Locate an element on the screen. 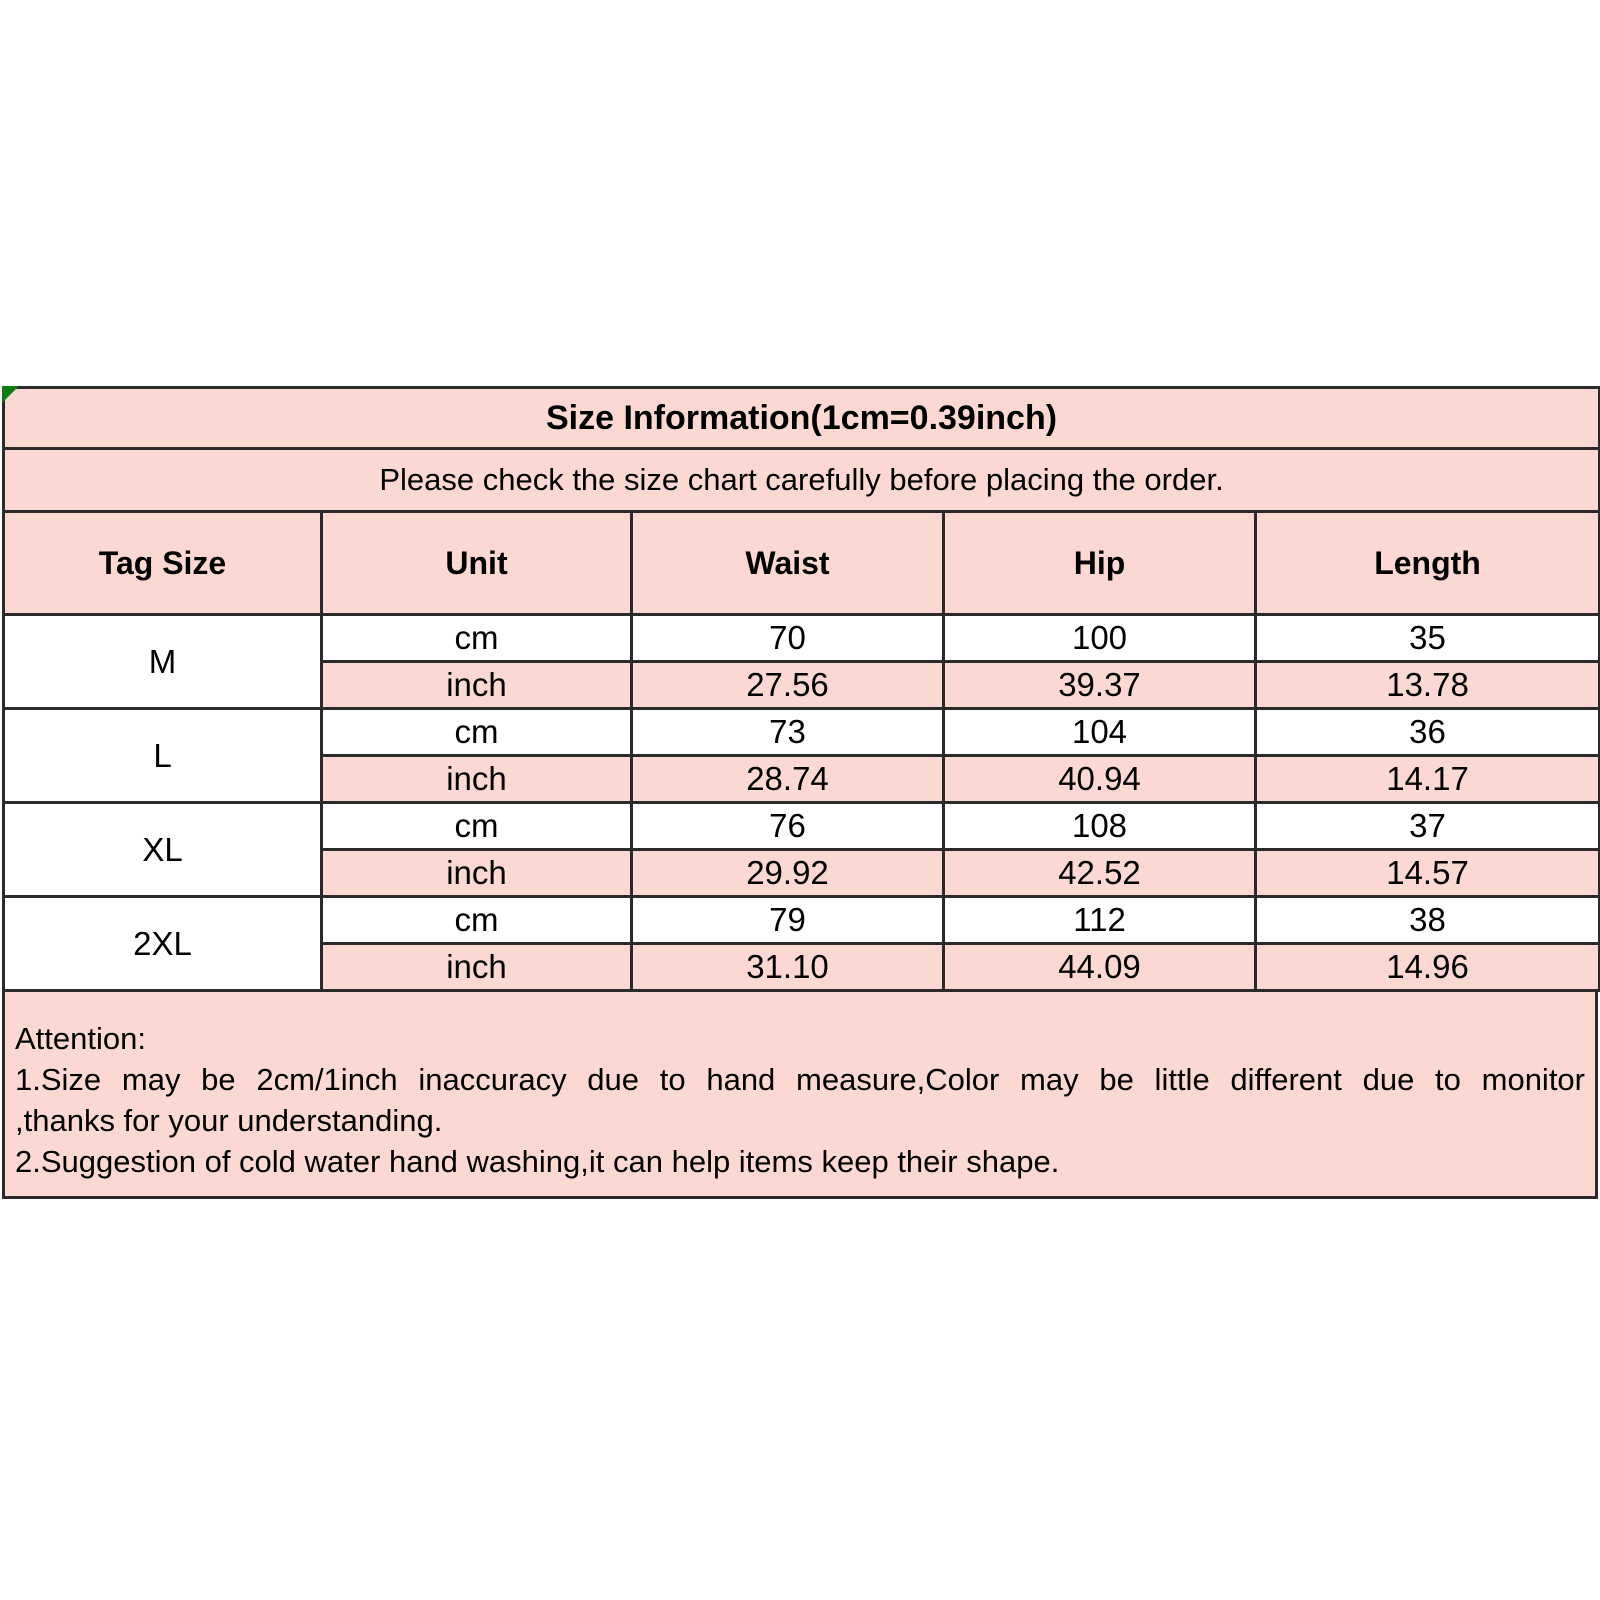  column-header-tag-size: Tag Size is located at coordinates (162, 563).